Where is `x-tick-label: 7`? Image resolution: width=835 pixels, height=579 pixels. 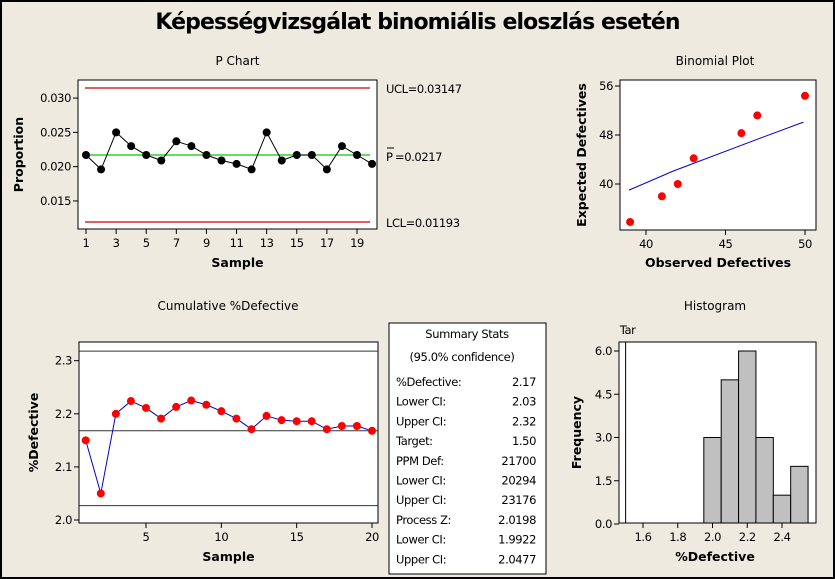 x-tick-label: 7 is located at coordinates (176, 243).